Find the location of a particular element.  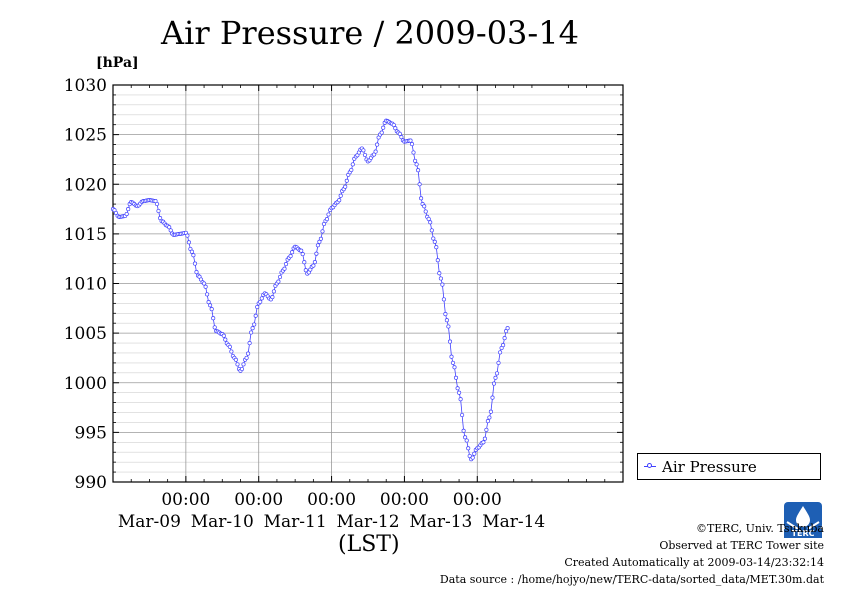

logo-text: TERC is located at coordinates (803, 533).